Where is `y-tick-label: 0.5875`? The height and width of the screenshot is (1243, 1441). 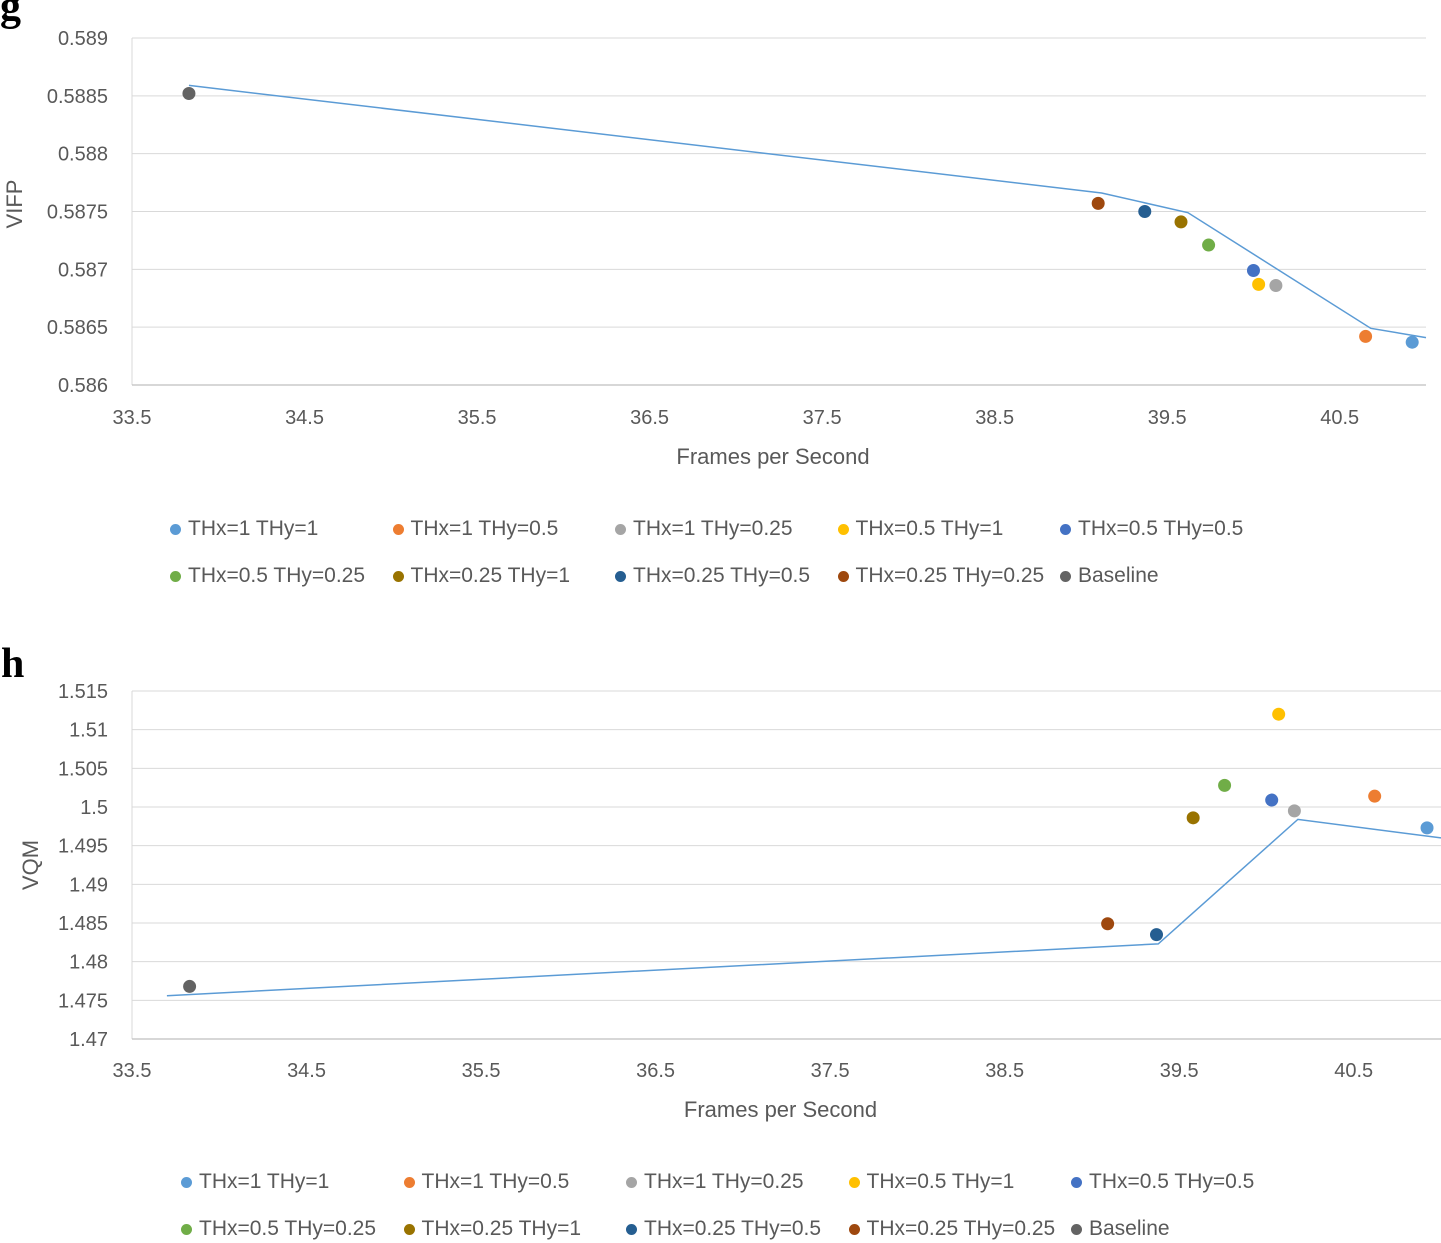 y-tick-label: 0.5875 is located at coordinates (77, 213).